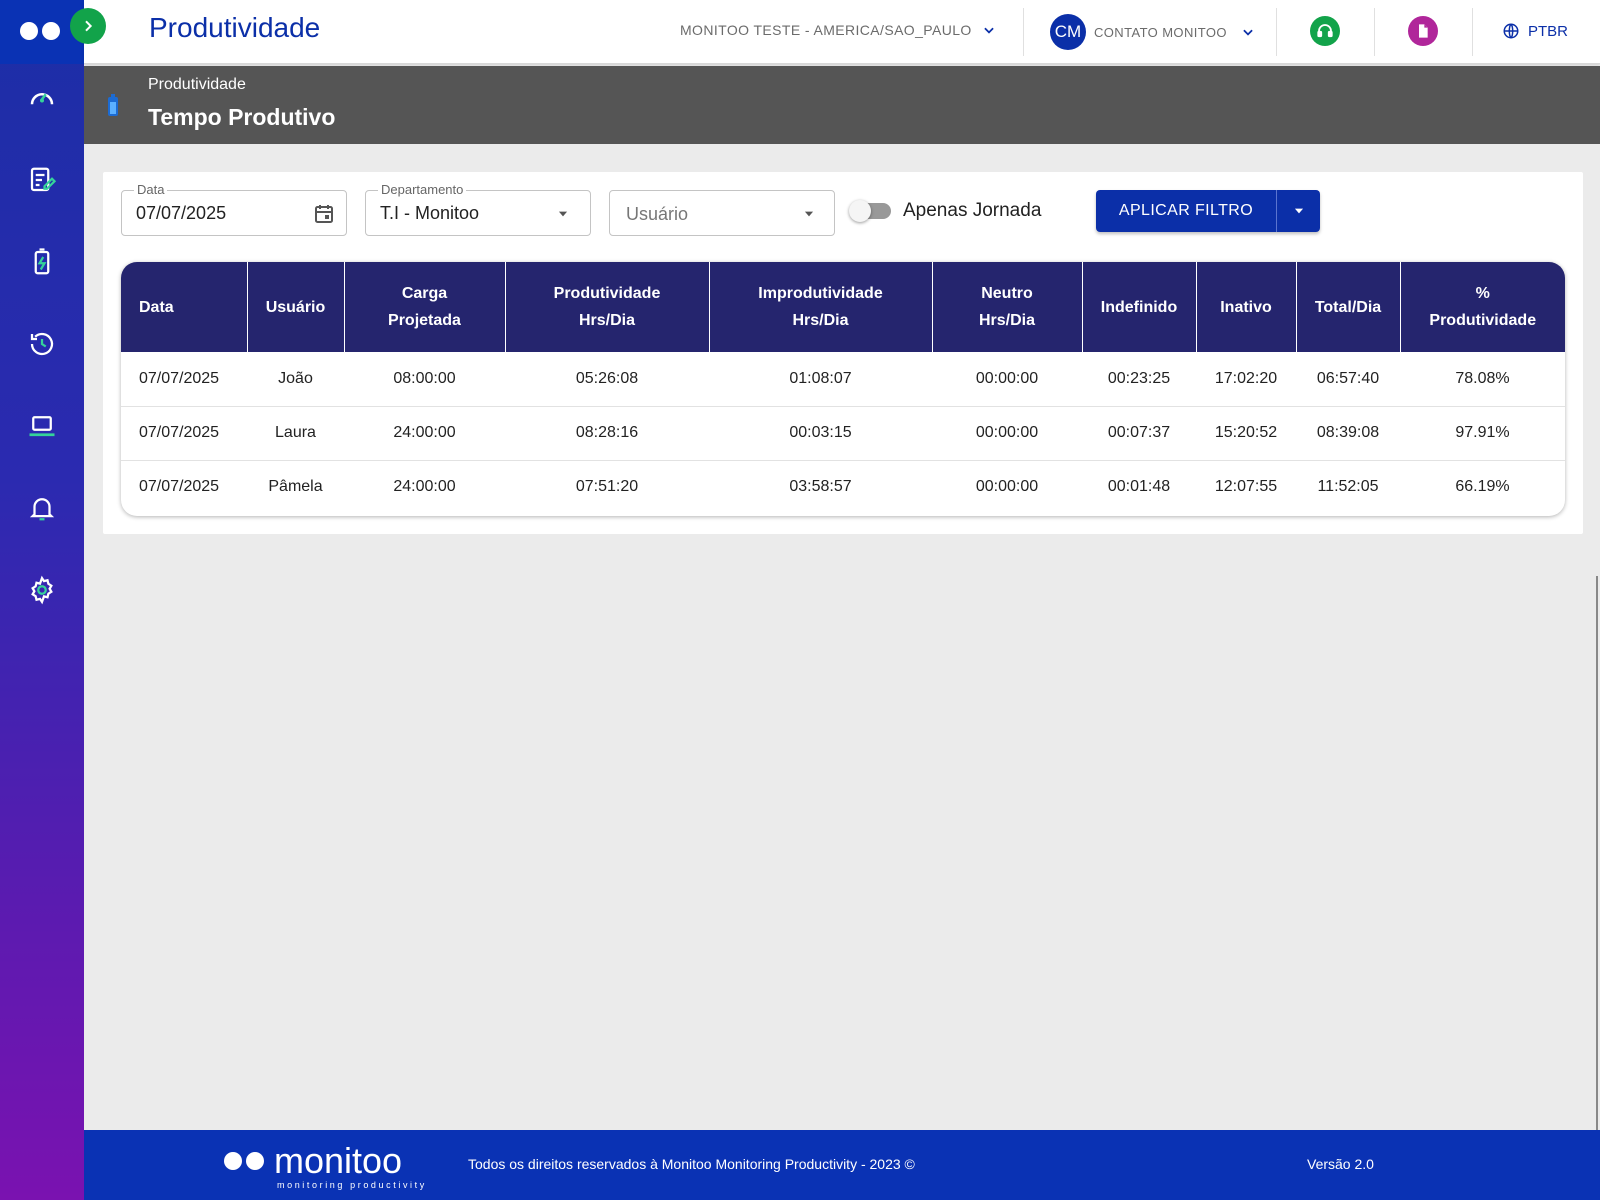 The height and width of the screenshot is (1200, 1600). I want to click on app-title: Produtividade, so click(235, 27).